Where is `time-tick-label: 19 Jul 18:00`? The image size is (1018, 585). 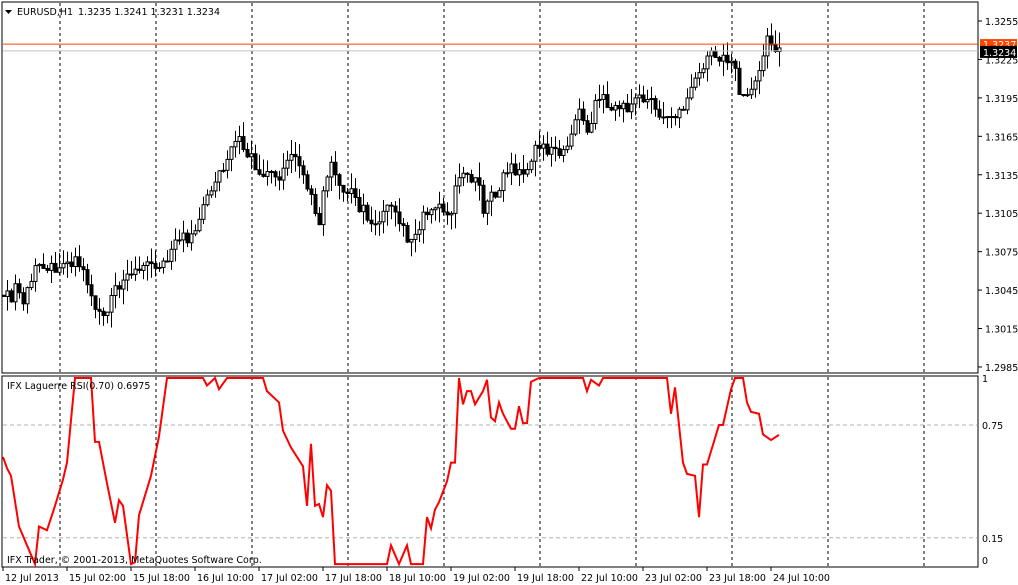 time-tick-label: 19 Jul 18:00 is located at coordinates (545, 578).